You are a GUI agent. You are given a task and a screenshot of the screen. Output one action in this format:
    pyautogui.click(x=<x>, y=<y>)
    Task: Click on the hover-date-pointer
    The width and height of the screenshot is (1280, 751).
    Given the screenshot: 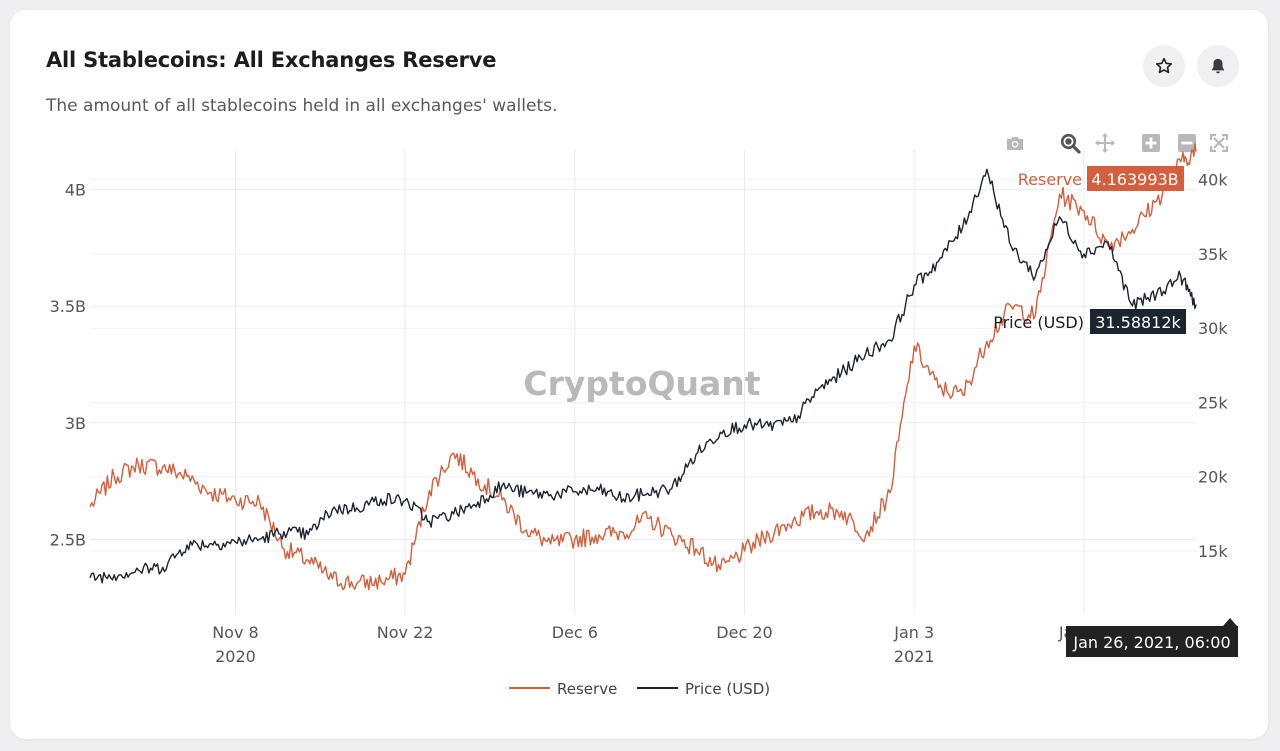 What is the action you would take?
    pyautogui.click(x=1230, y=622)
    